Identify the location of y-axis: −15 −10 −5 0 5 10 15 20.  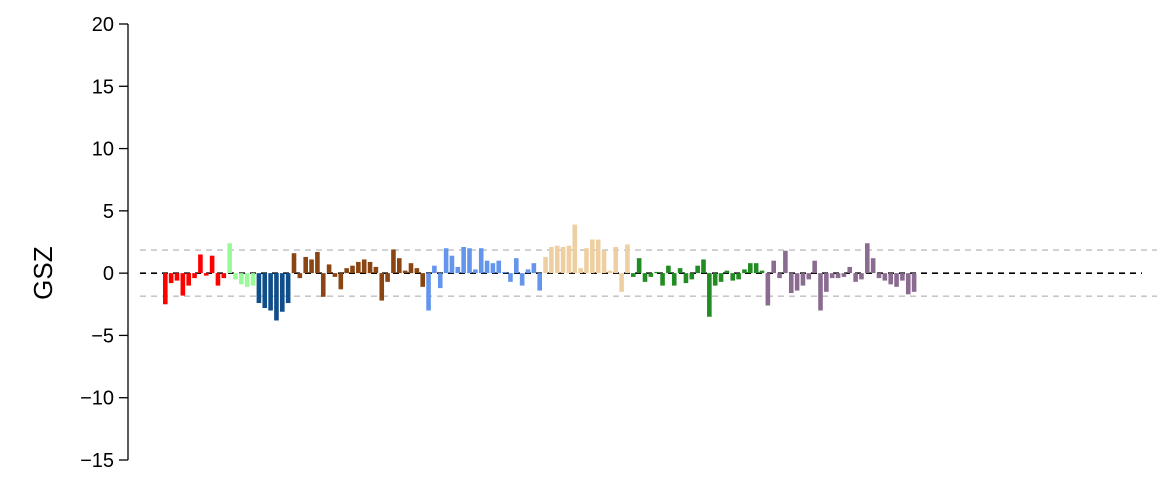
(104, 243).